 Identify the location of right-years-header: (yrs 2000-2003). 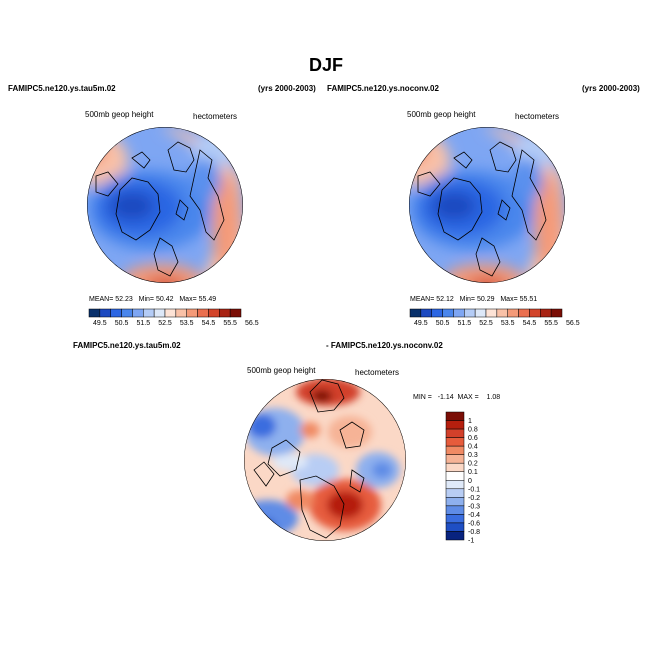
(611, 88).